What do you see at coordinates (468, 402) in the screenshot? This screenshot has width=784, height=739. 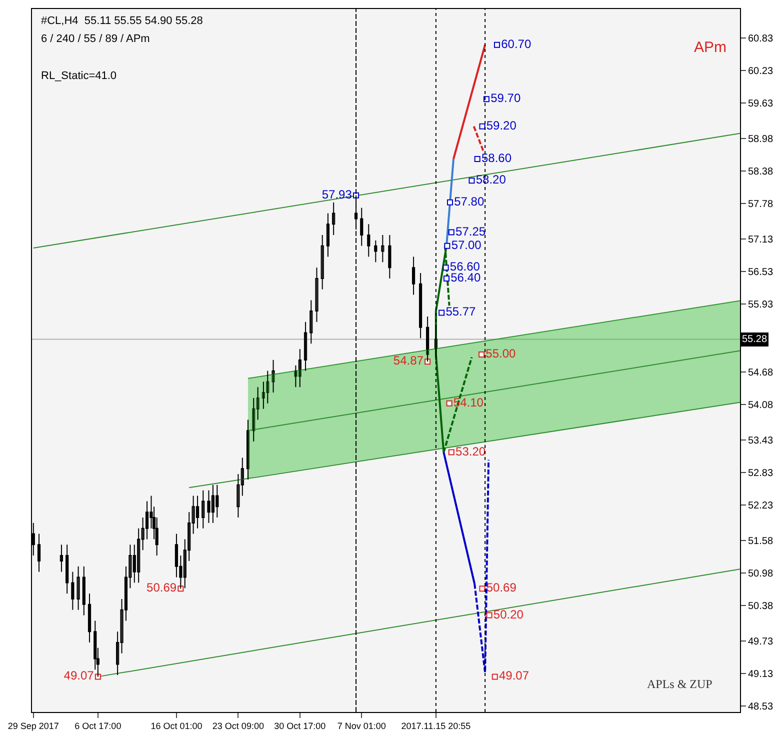 I see `data-label: 54.10` at bounding box center [468, 402].